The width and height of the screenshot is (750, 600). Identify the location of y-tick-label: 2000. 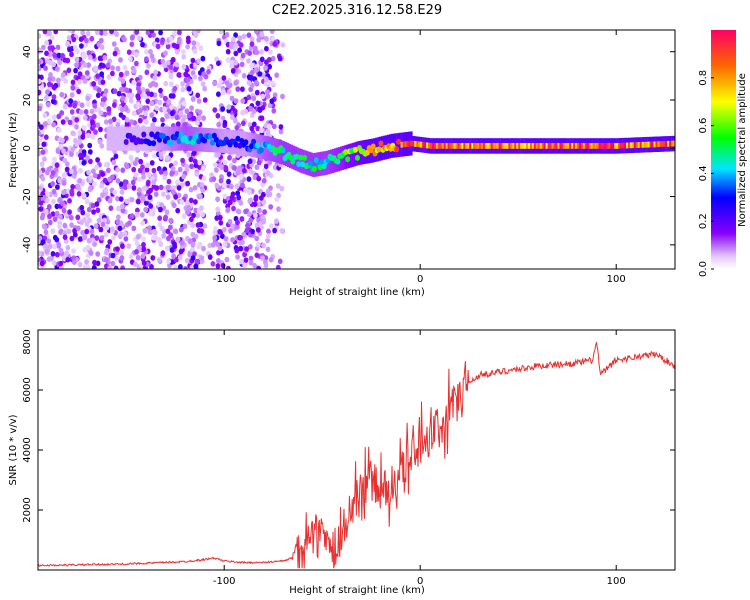
(27, 509).